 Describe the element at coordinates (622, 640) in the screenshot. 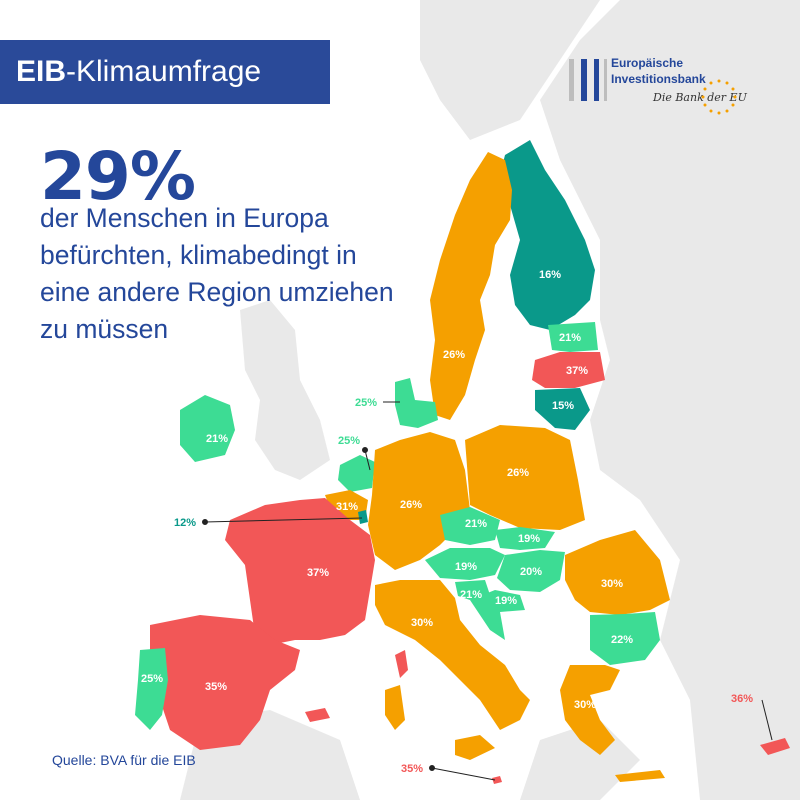

I see `label-bulgaria: 22%` at that location.